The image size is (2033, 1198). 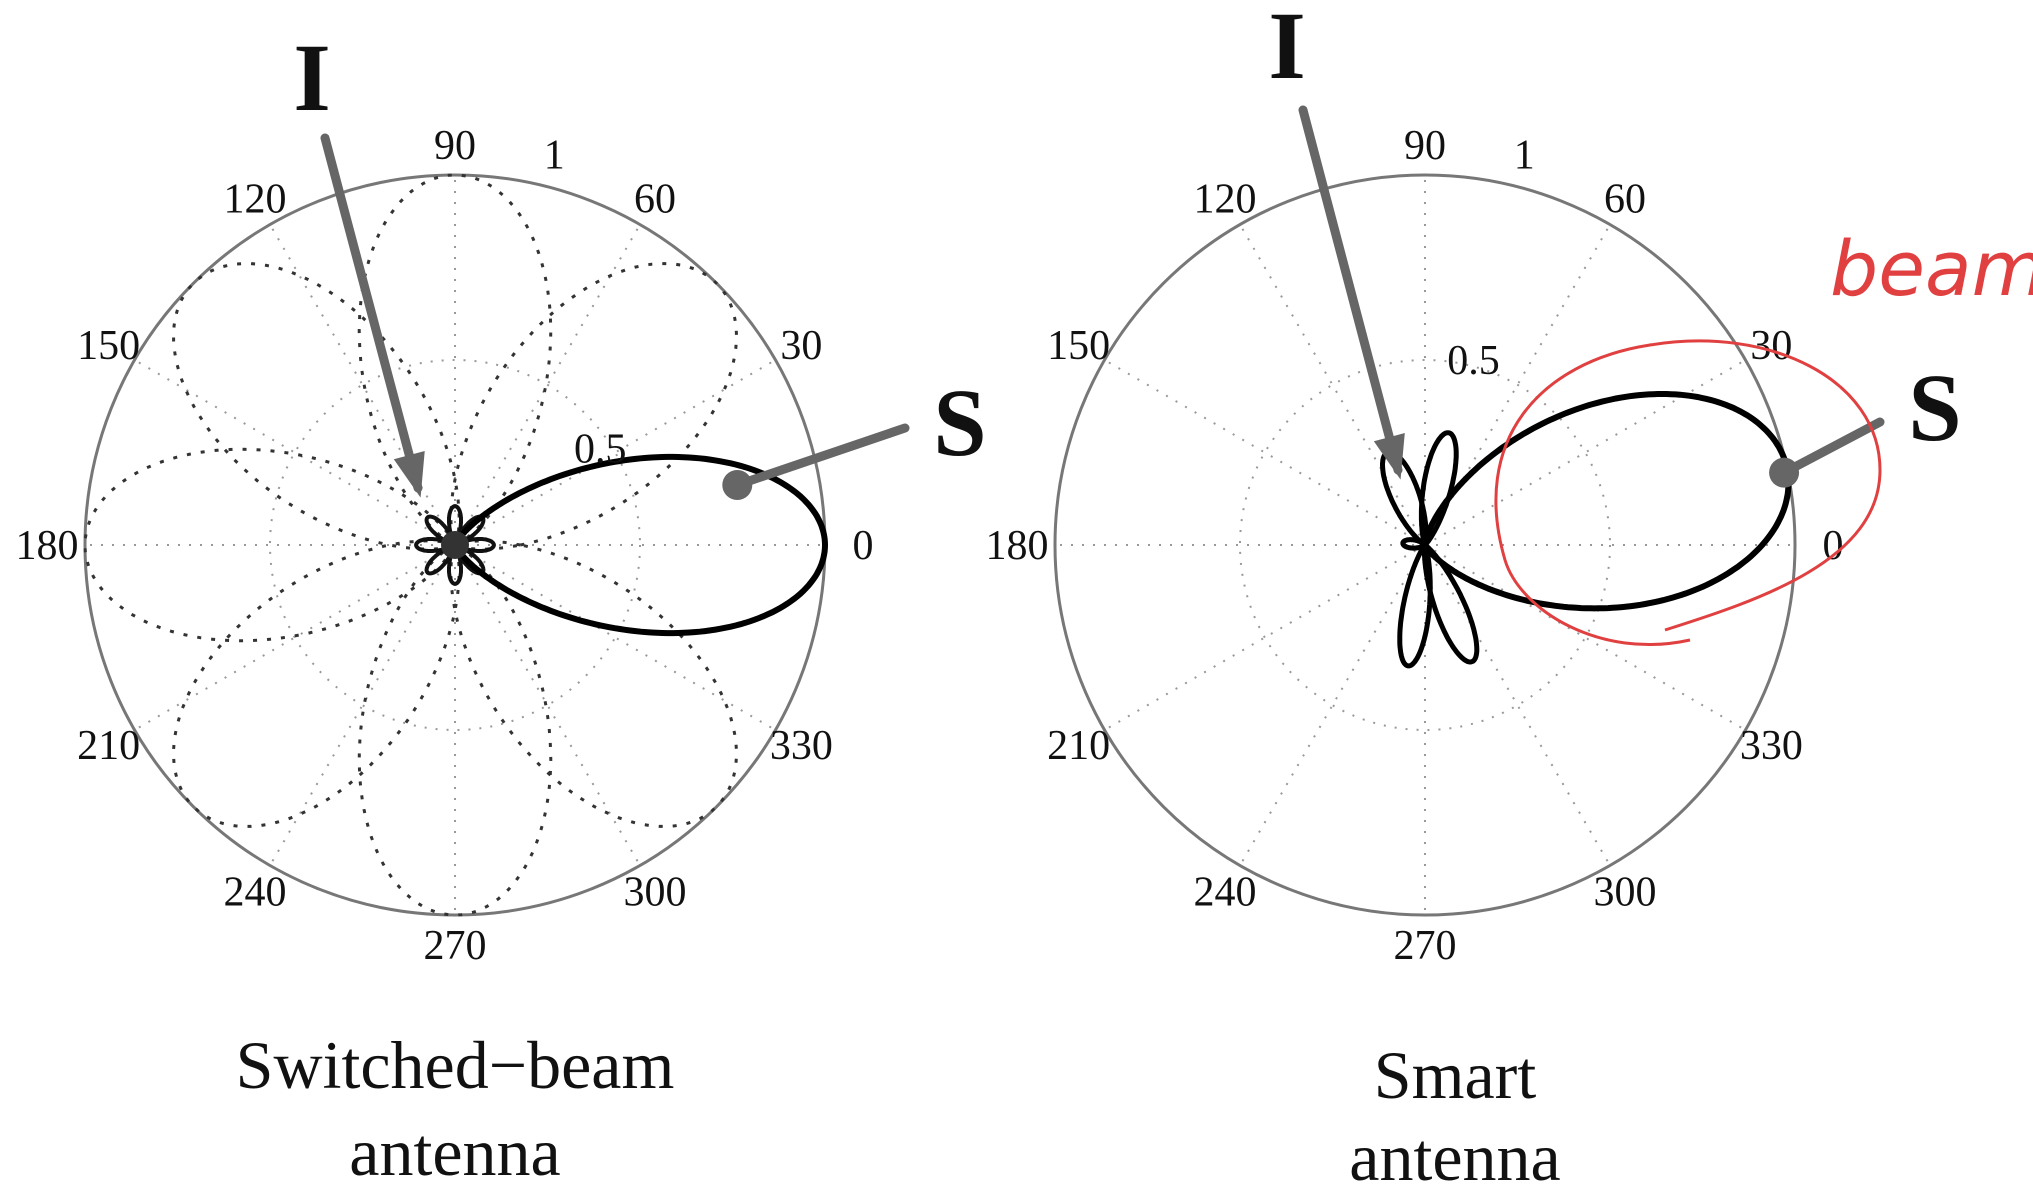 I want to click on main-lobe, so click(x=1607, y=501).